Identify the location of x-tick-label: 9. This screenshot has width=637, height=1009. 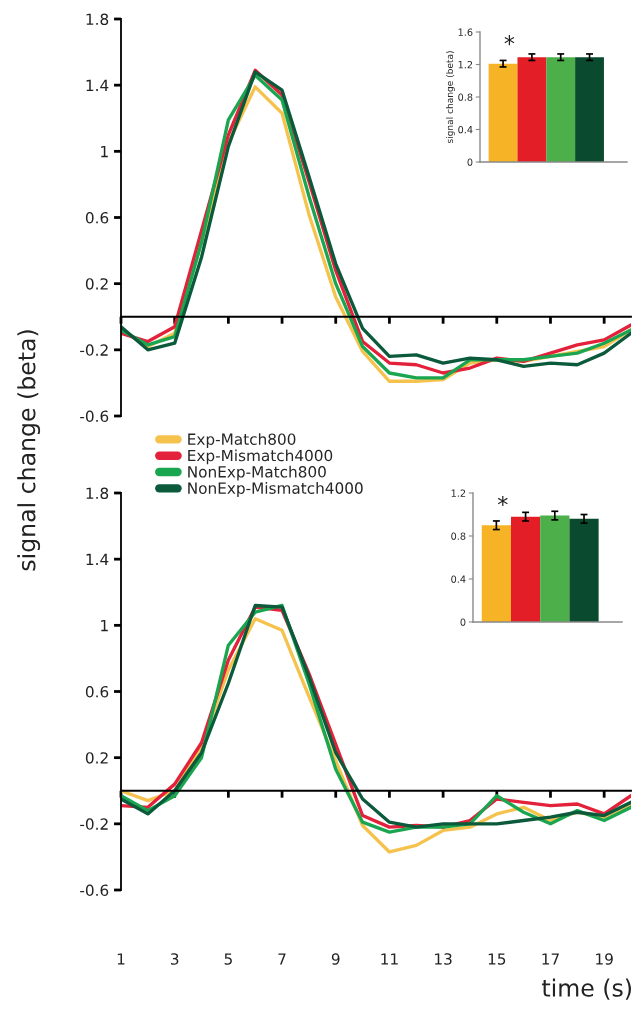
(335, 959).